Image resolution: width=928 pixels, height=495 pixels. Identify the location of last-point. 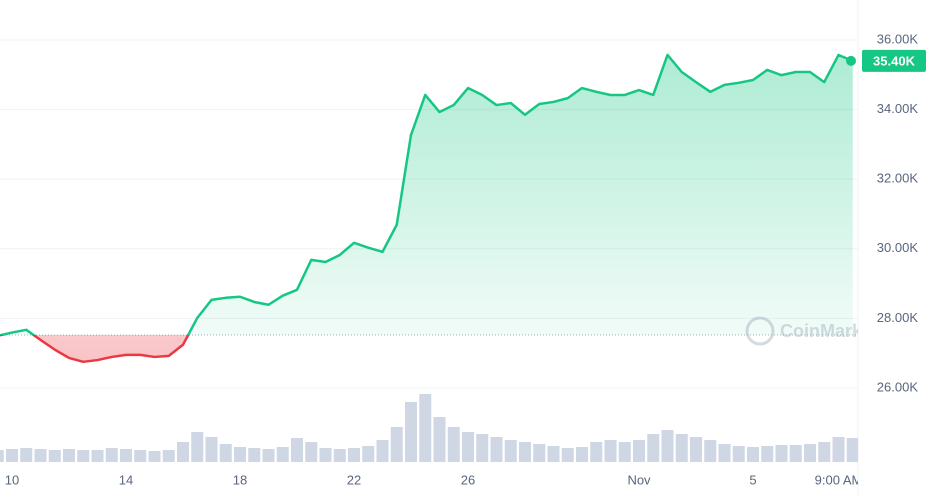
(851, 60).